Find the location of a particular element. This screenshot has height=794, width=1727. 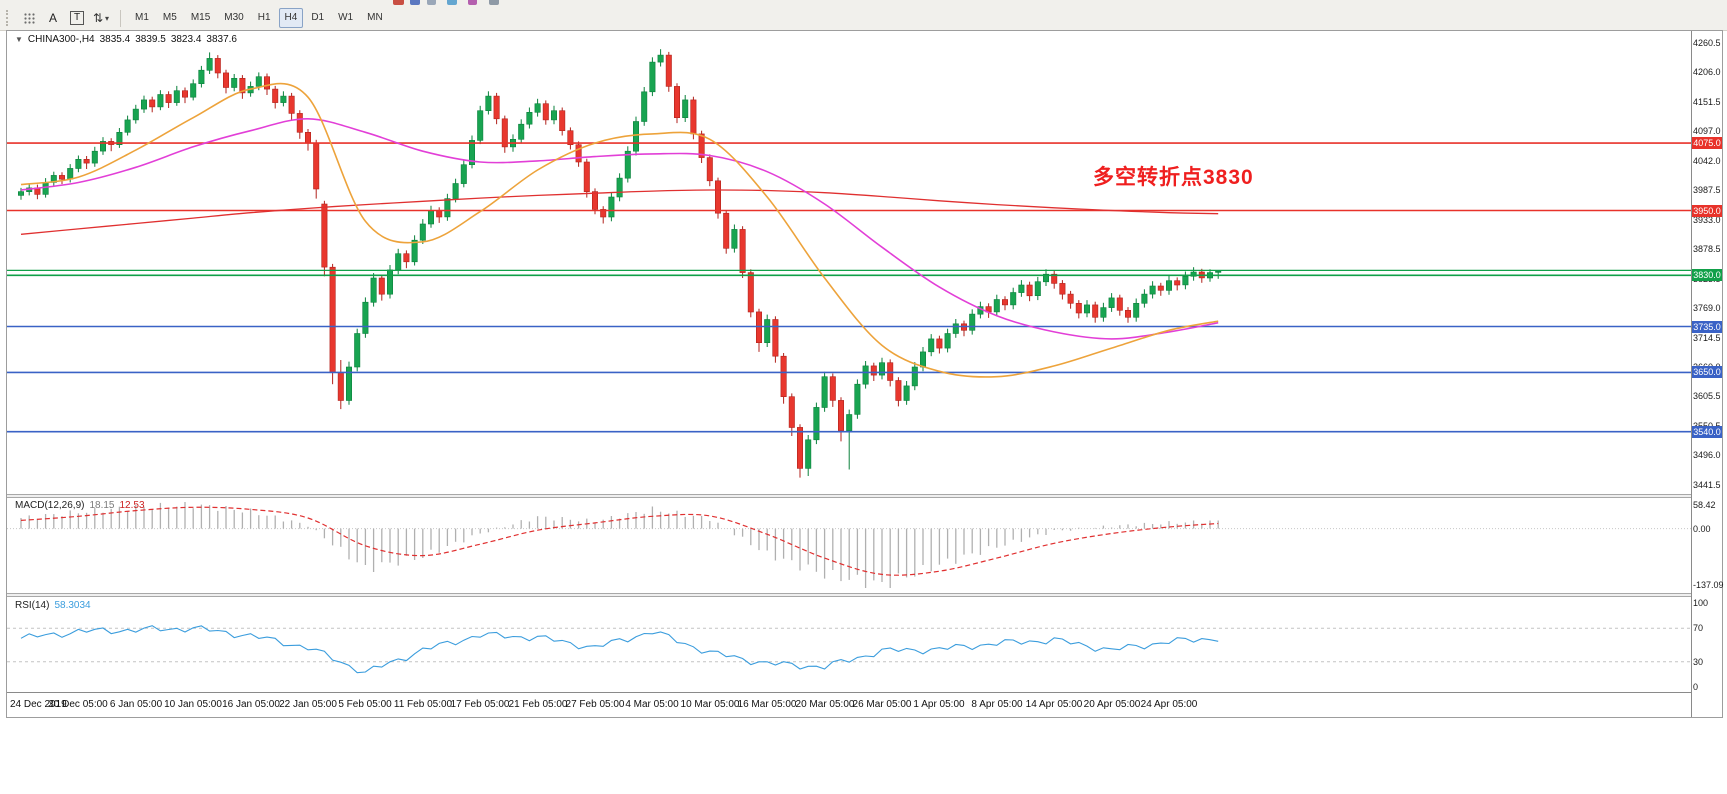

macd-label: MACD(12,26,9) 18.15 12.53 is located at coordinates (80, 505).